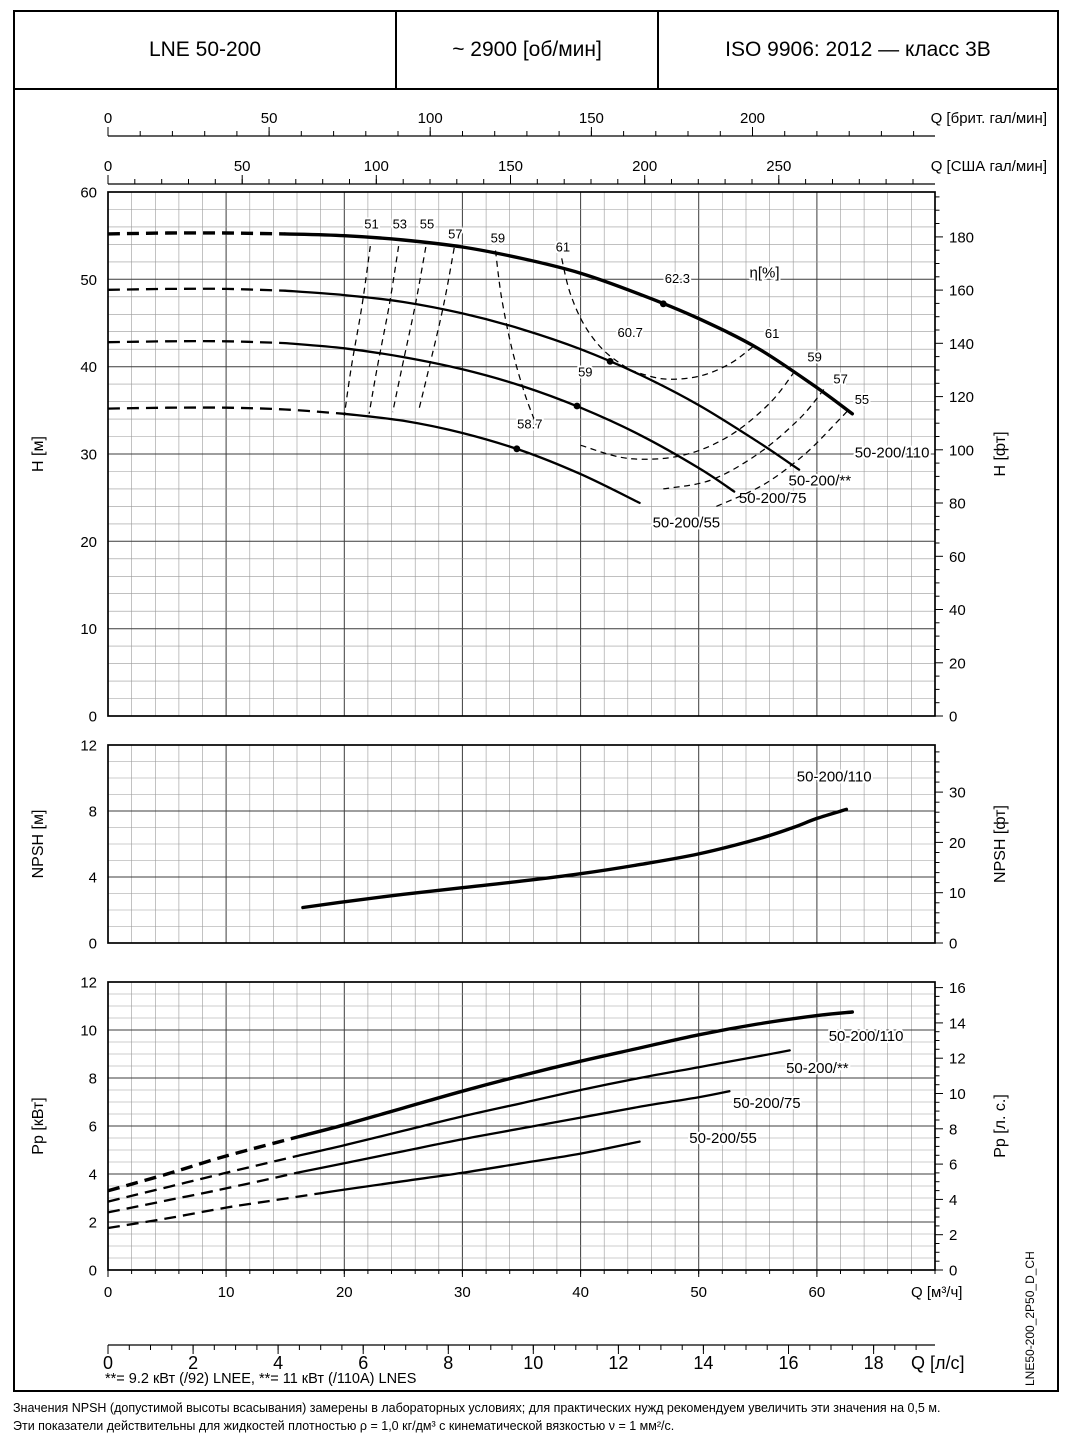 Image resolution: width=1072 pixels, height=1445 pixels. I want to click on document-code: LNE50-200_2P50_D_CH, so click(1030, 1318).